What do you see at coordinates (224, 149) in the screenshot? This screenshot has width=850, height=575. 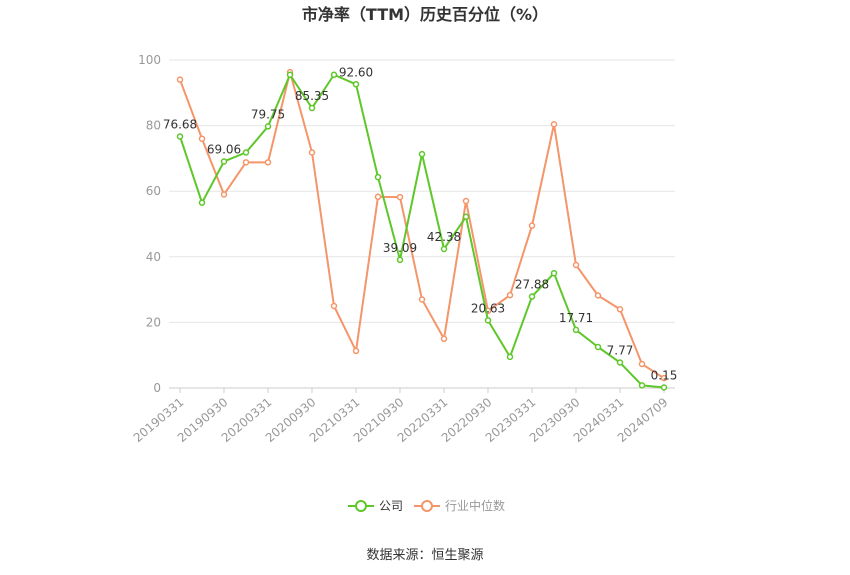 I see `data-label: 69.06` at bounding box center [224, 149].